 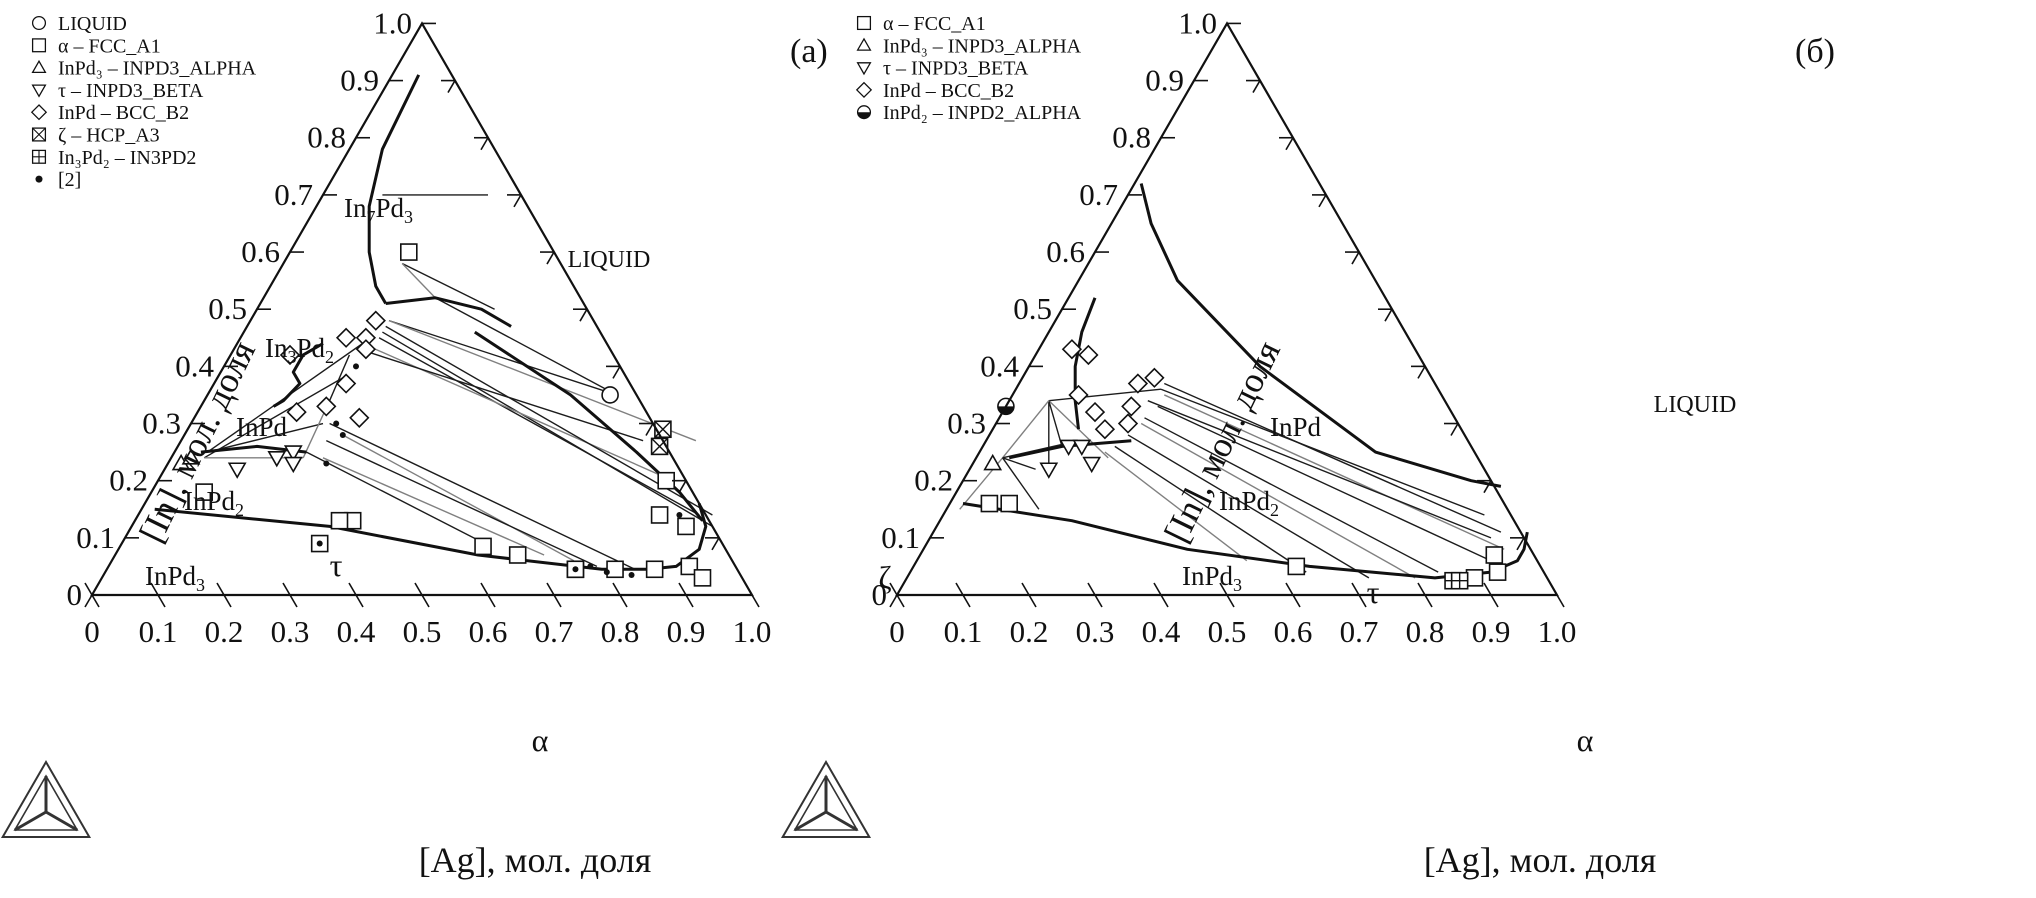 What do you see at coordinates (319, 543) in the screenshot?
I see `marker-square-dot` at bounding box center [319, 543].